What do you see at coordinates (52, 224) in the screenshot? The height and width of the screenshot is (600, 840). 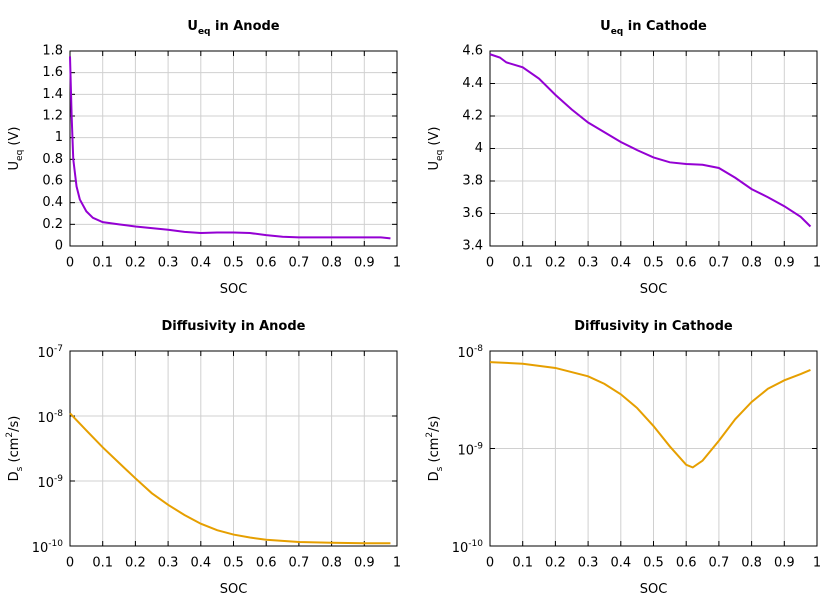 I see `y-tick-label: 0.2` at bounding box center [52, 224].